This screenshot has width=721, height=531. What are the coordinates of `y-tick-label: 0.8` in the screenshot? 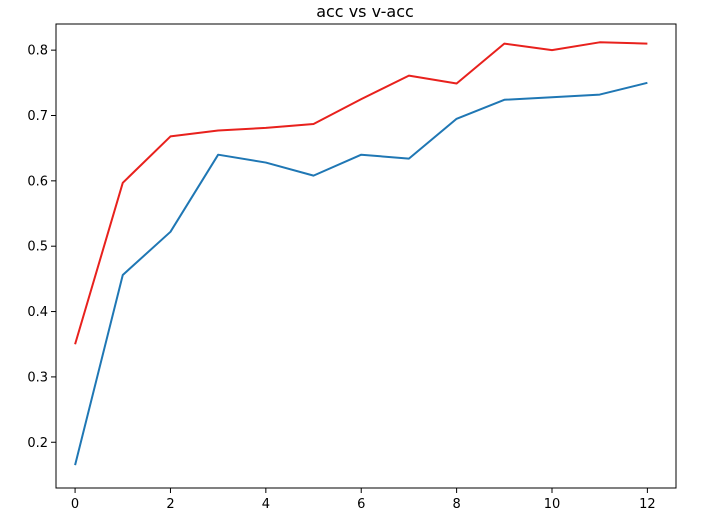 It's located at (37, 51).